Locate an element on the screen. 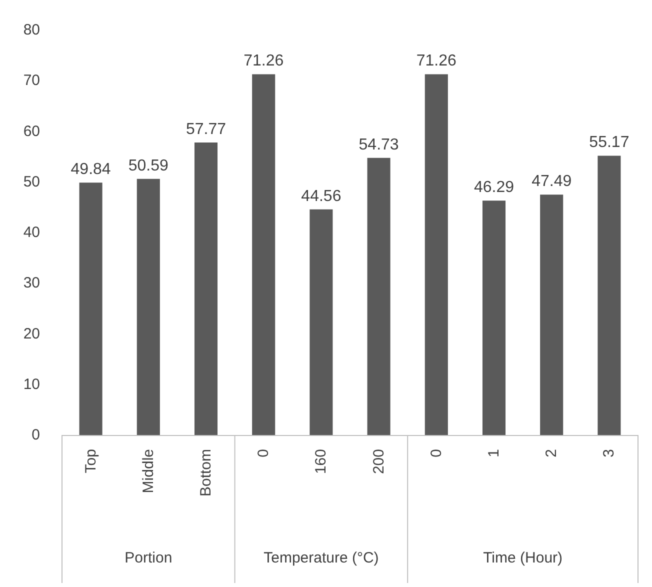 The image size is (652, 587). y-tick-label: 80 is located at coordinates (31, 30).